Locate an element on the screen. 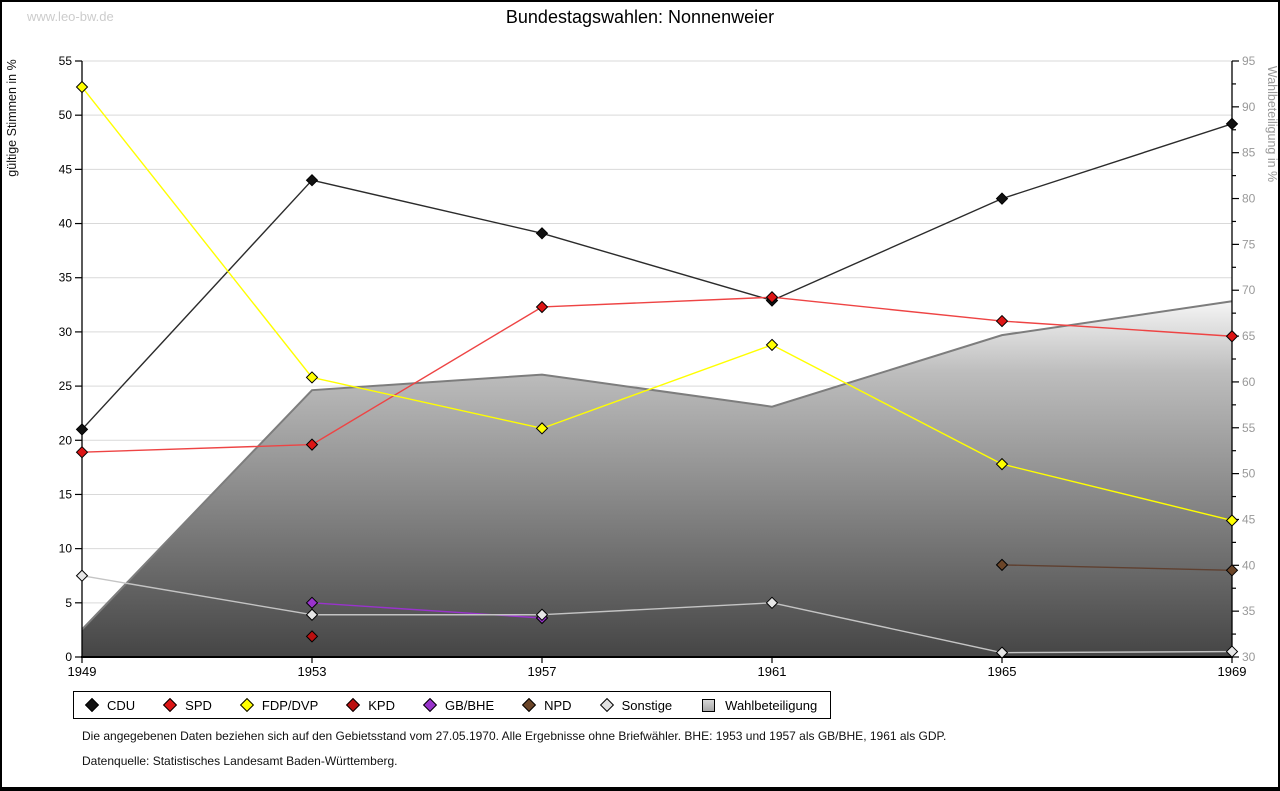  legend-item-wahlbeteiligung: Wahlbeteiligung is located at coordinates (759, 705).